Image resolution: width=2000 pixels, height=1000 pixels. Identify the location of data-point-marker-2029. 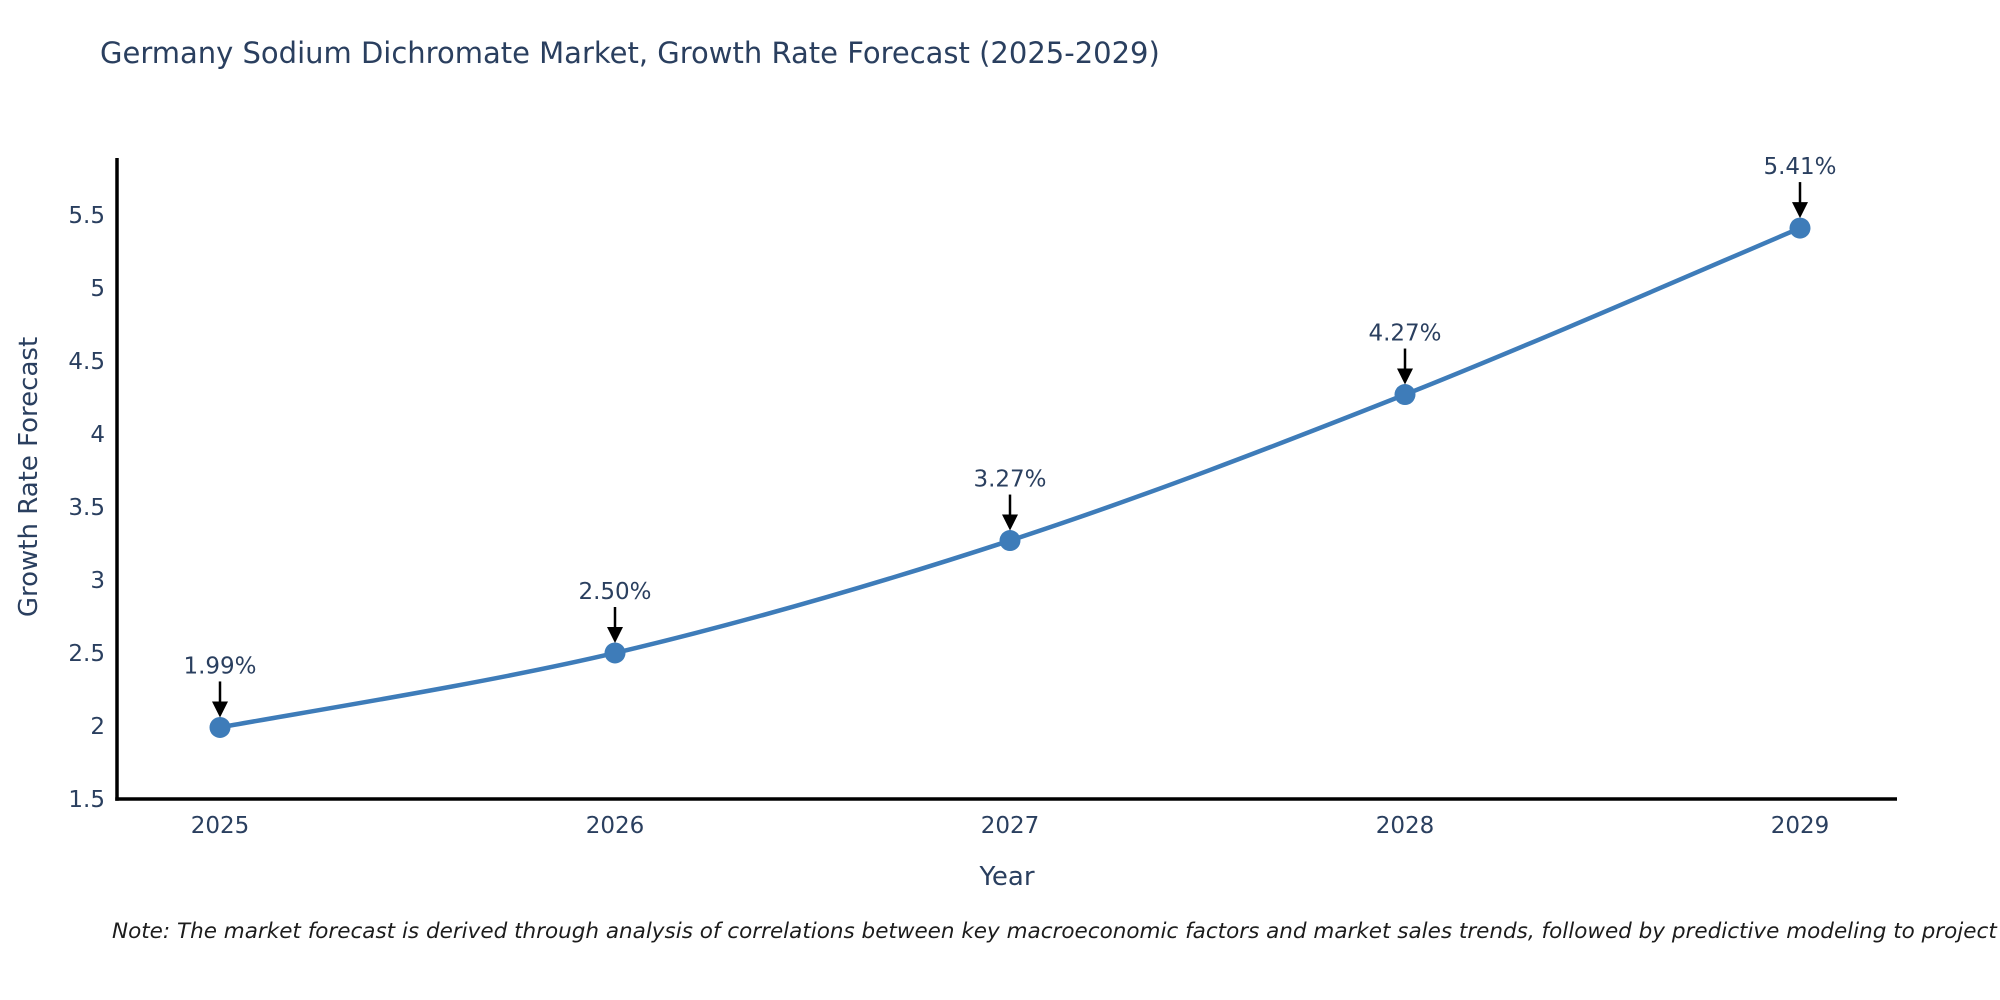
(1800, 228).